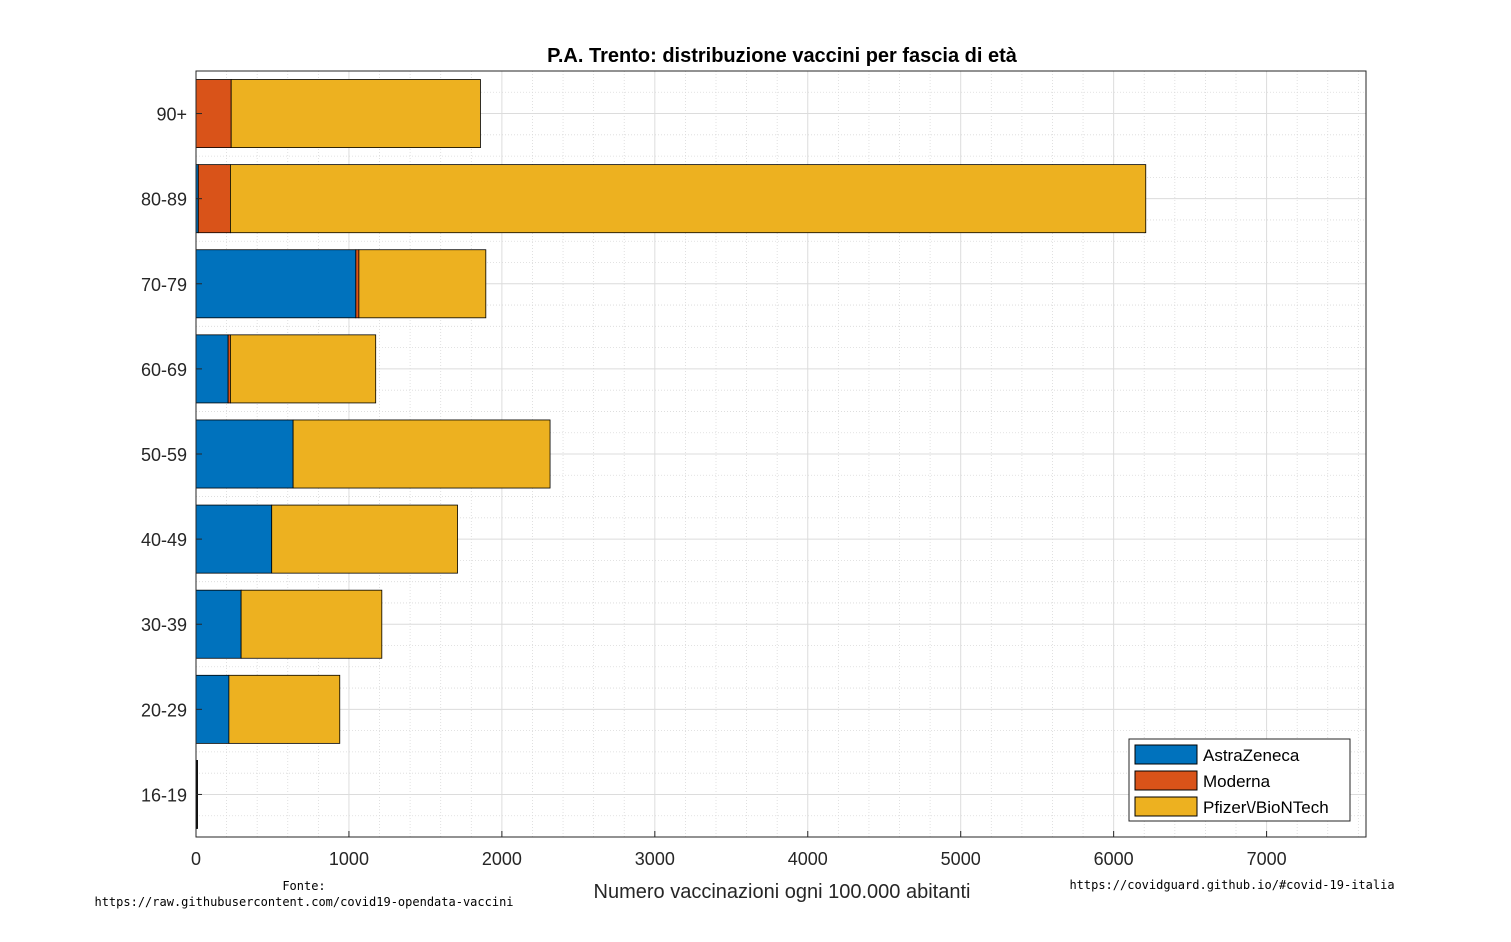 The image size is (1511, 942). What do you see at coordinates (164, 625) in the screenshot?
I see `y-tick-label: 30-39` at bounding box center [164, 625].